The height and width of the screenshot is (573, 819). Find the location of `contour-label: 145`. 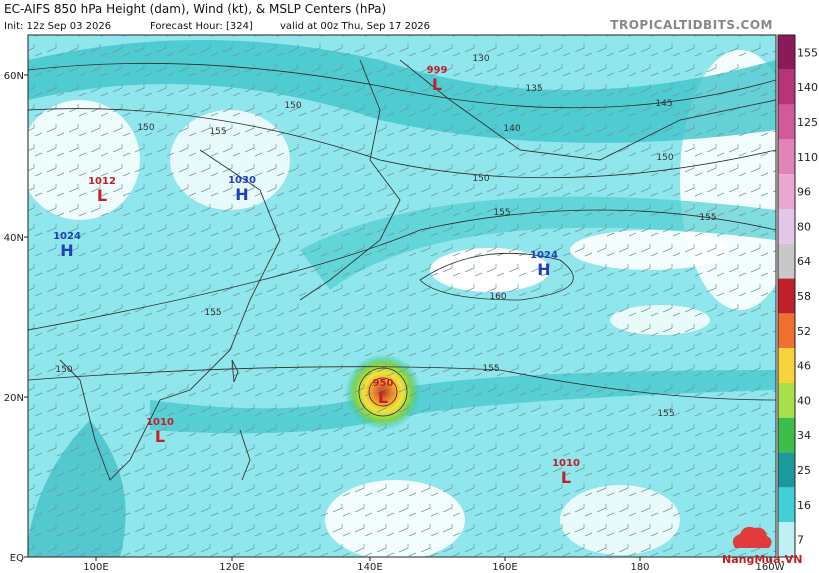

contour-label: 145 is located at coordinates (663, 104).